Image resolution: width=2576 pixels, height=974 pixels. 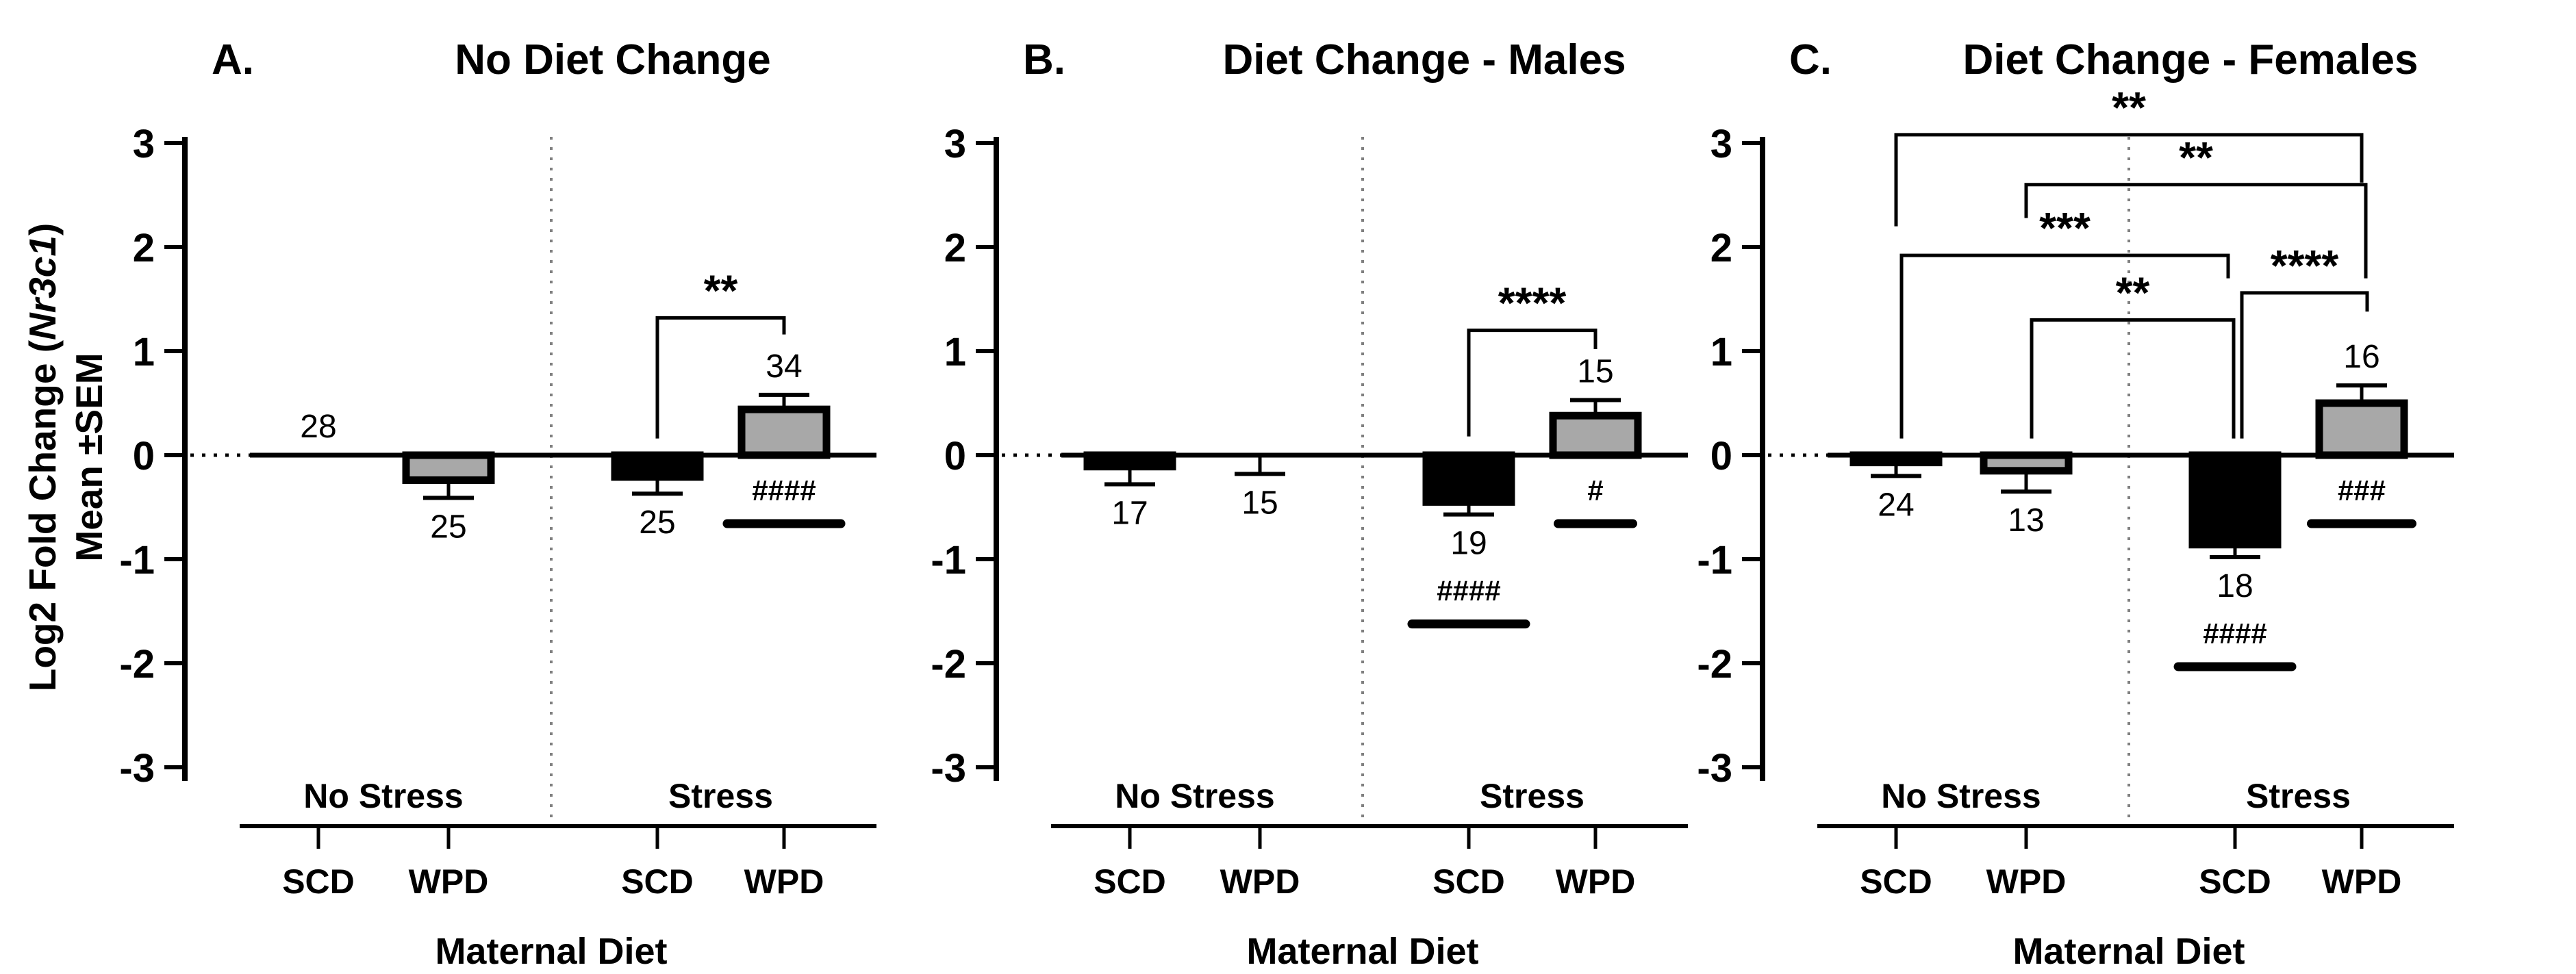 I want to click on bar-group-no-stress-wpd: 25, so click(x=449, y=498).